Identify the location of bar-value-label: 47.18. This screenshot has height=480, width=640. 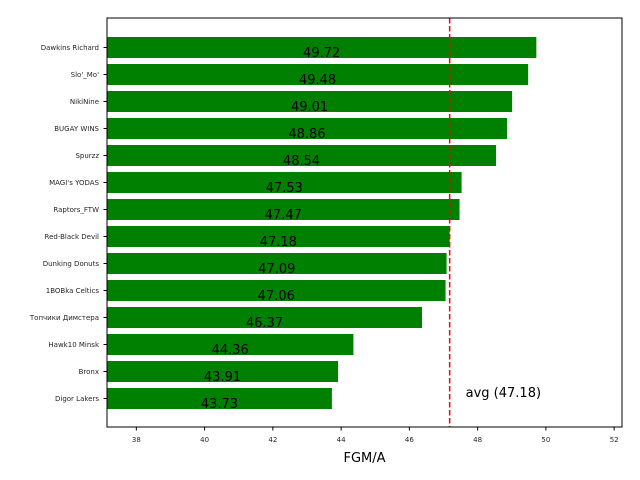
(278, 242).